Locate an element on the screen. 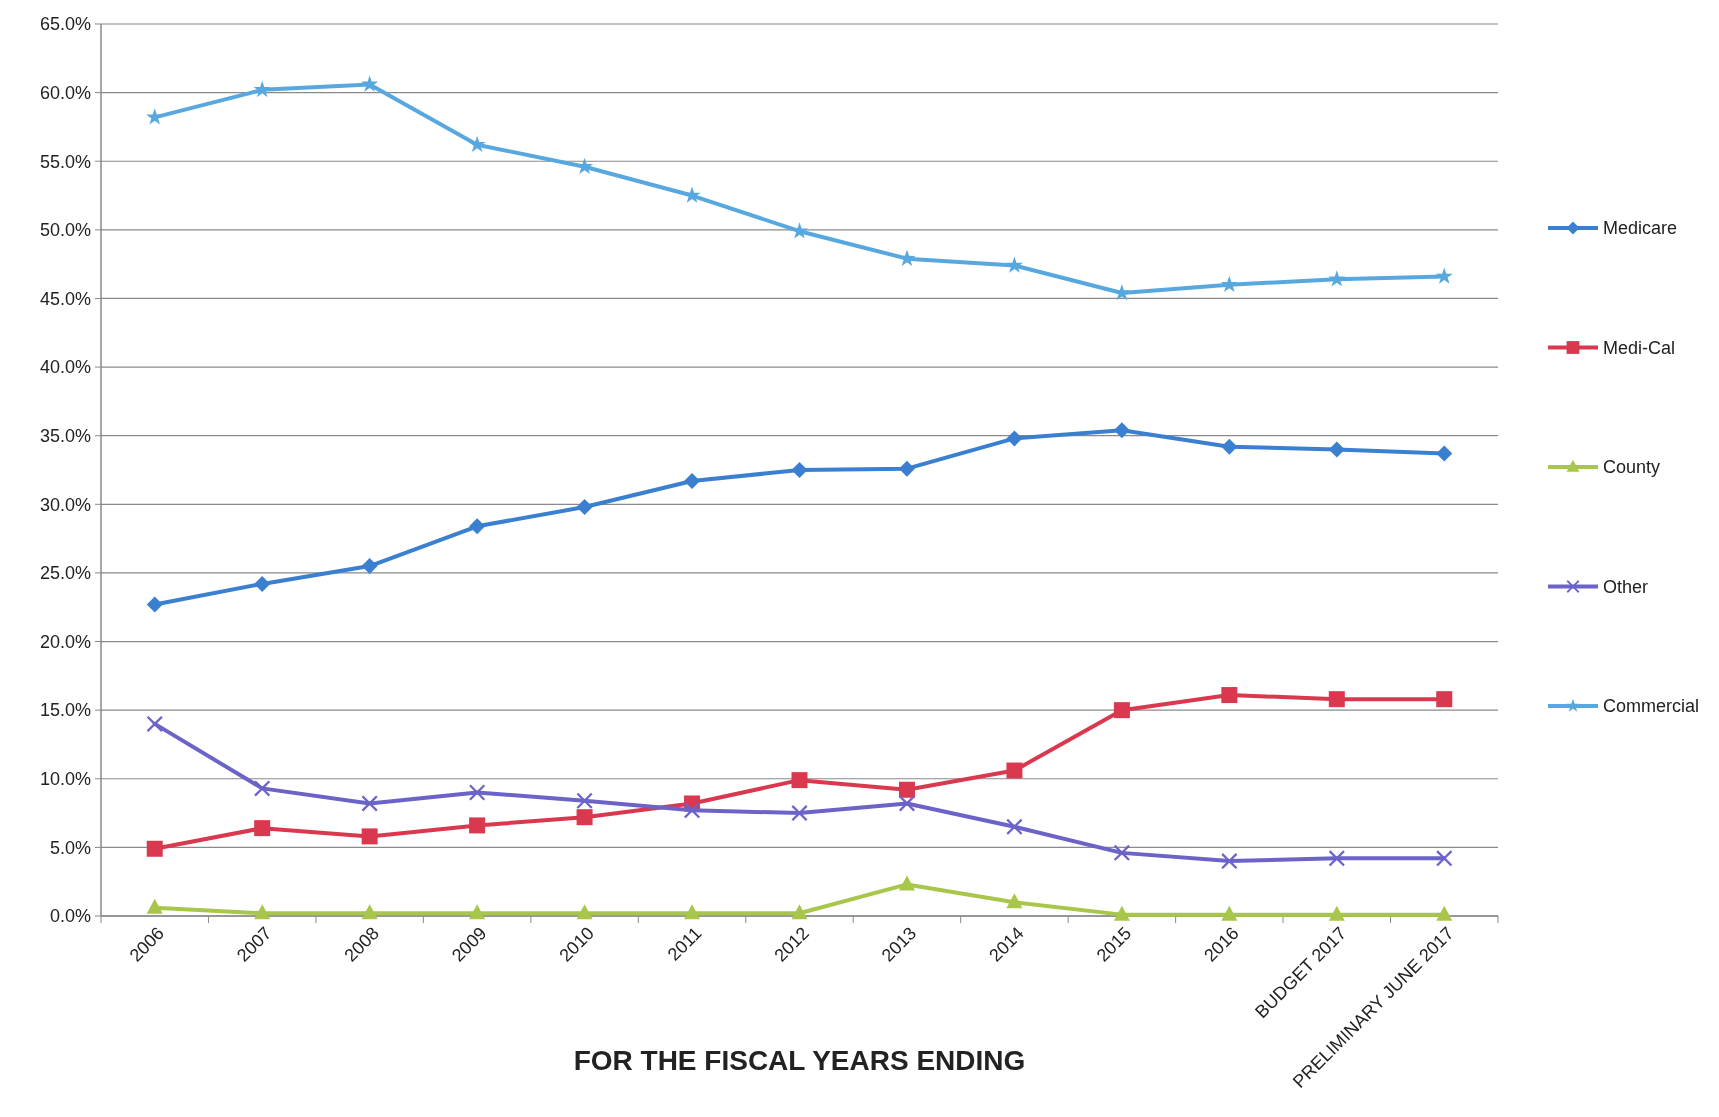 The height and width of the screenshot is (1117, 1719). y-tick-label: 20.0% is located at coordinates (65, 641).